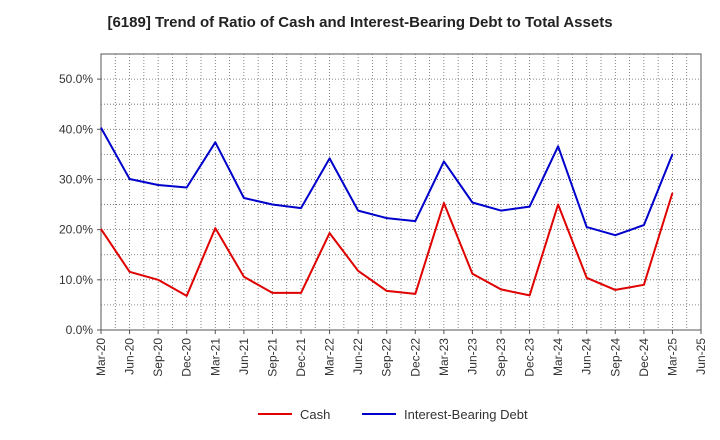  I want to click on x-tick-label: Sep-20, so click(158, 357).